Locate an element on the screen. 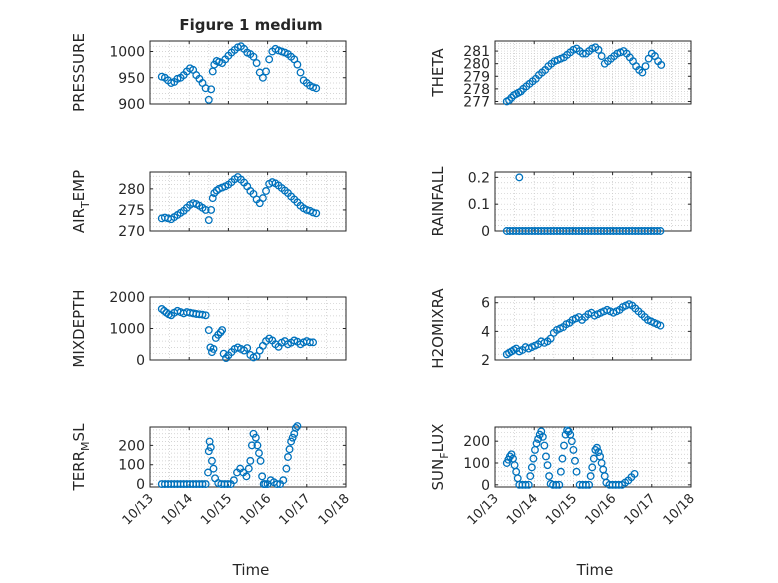 The height and width of the screenshot is (583, 778). y-axis-label-part: PRESSURE is located at coordinates (79, 72).